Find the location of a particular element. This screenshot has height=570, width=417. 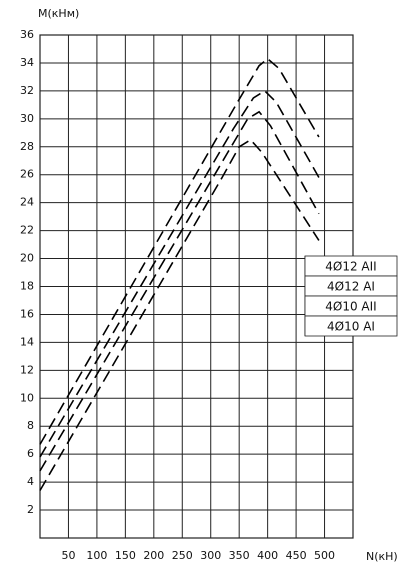

legend-label: 4Ø12 AI is located at coordinates (351, 287).